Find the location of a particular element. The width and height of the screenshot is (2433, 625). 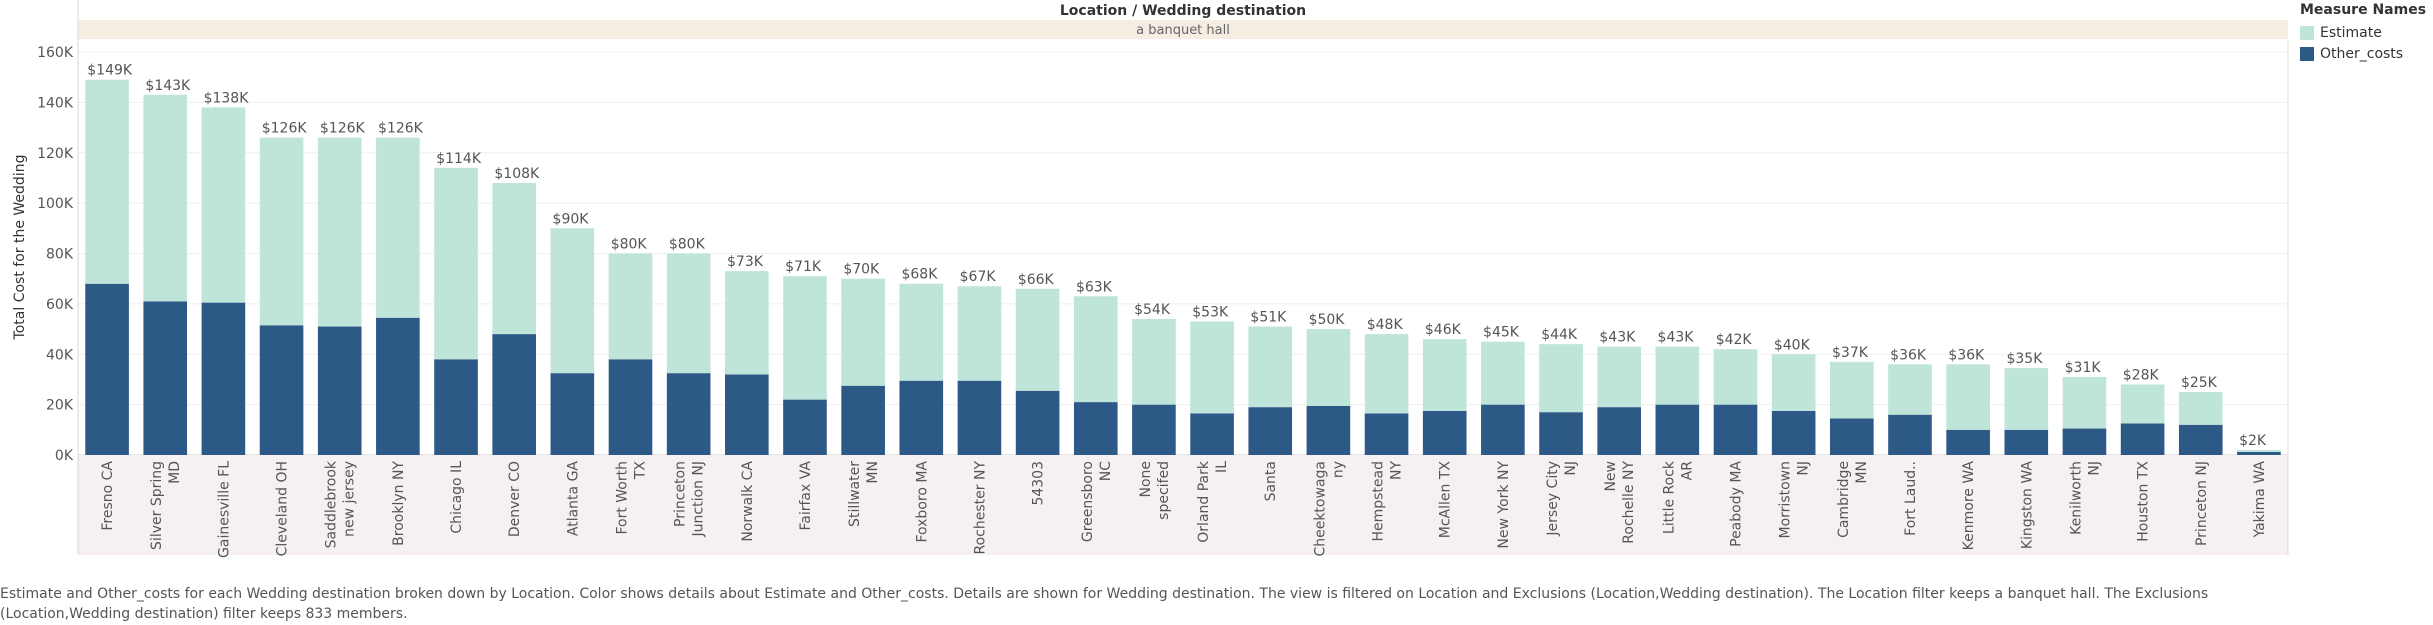

x-tick-label-line: Orland Park is located at coordinates (1204, 501).